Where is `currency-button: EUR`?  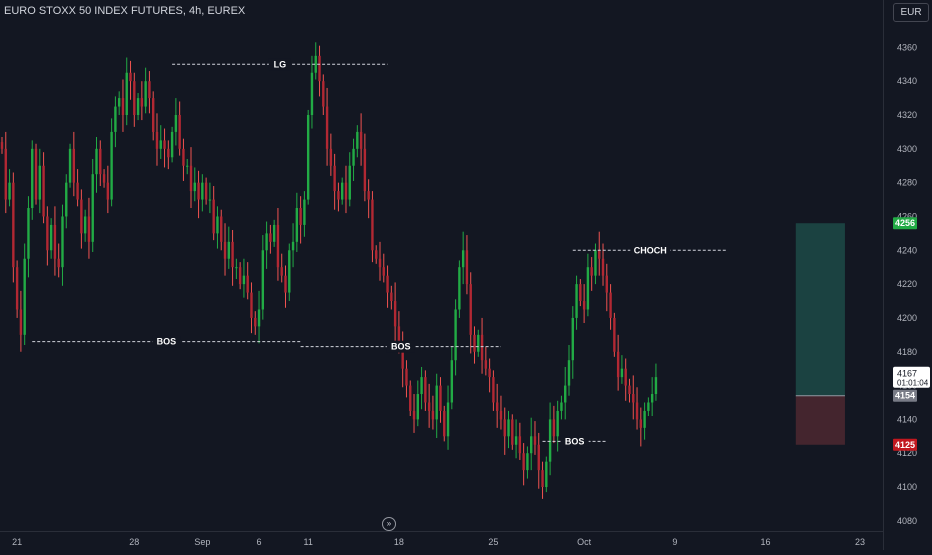 currency-button: EUR is located at coordinates (911, 12).